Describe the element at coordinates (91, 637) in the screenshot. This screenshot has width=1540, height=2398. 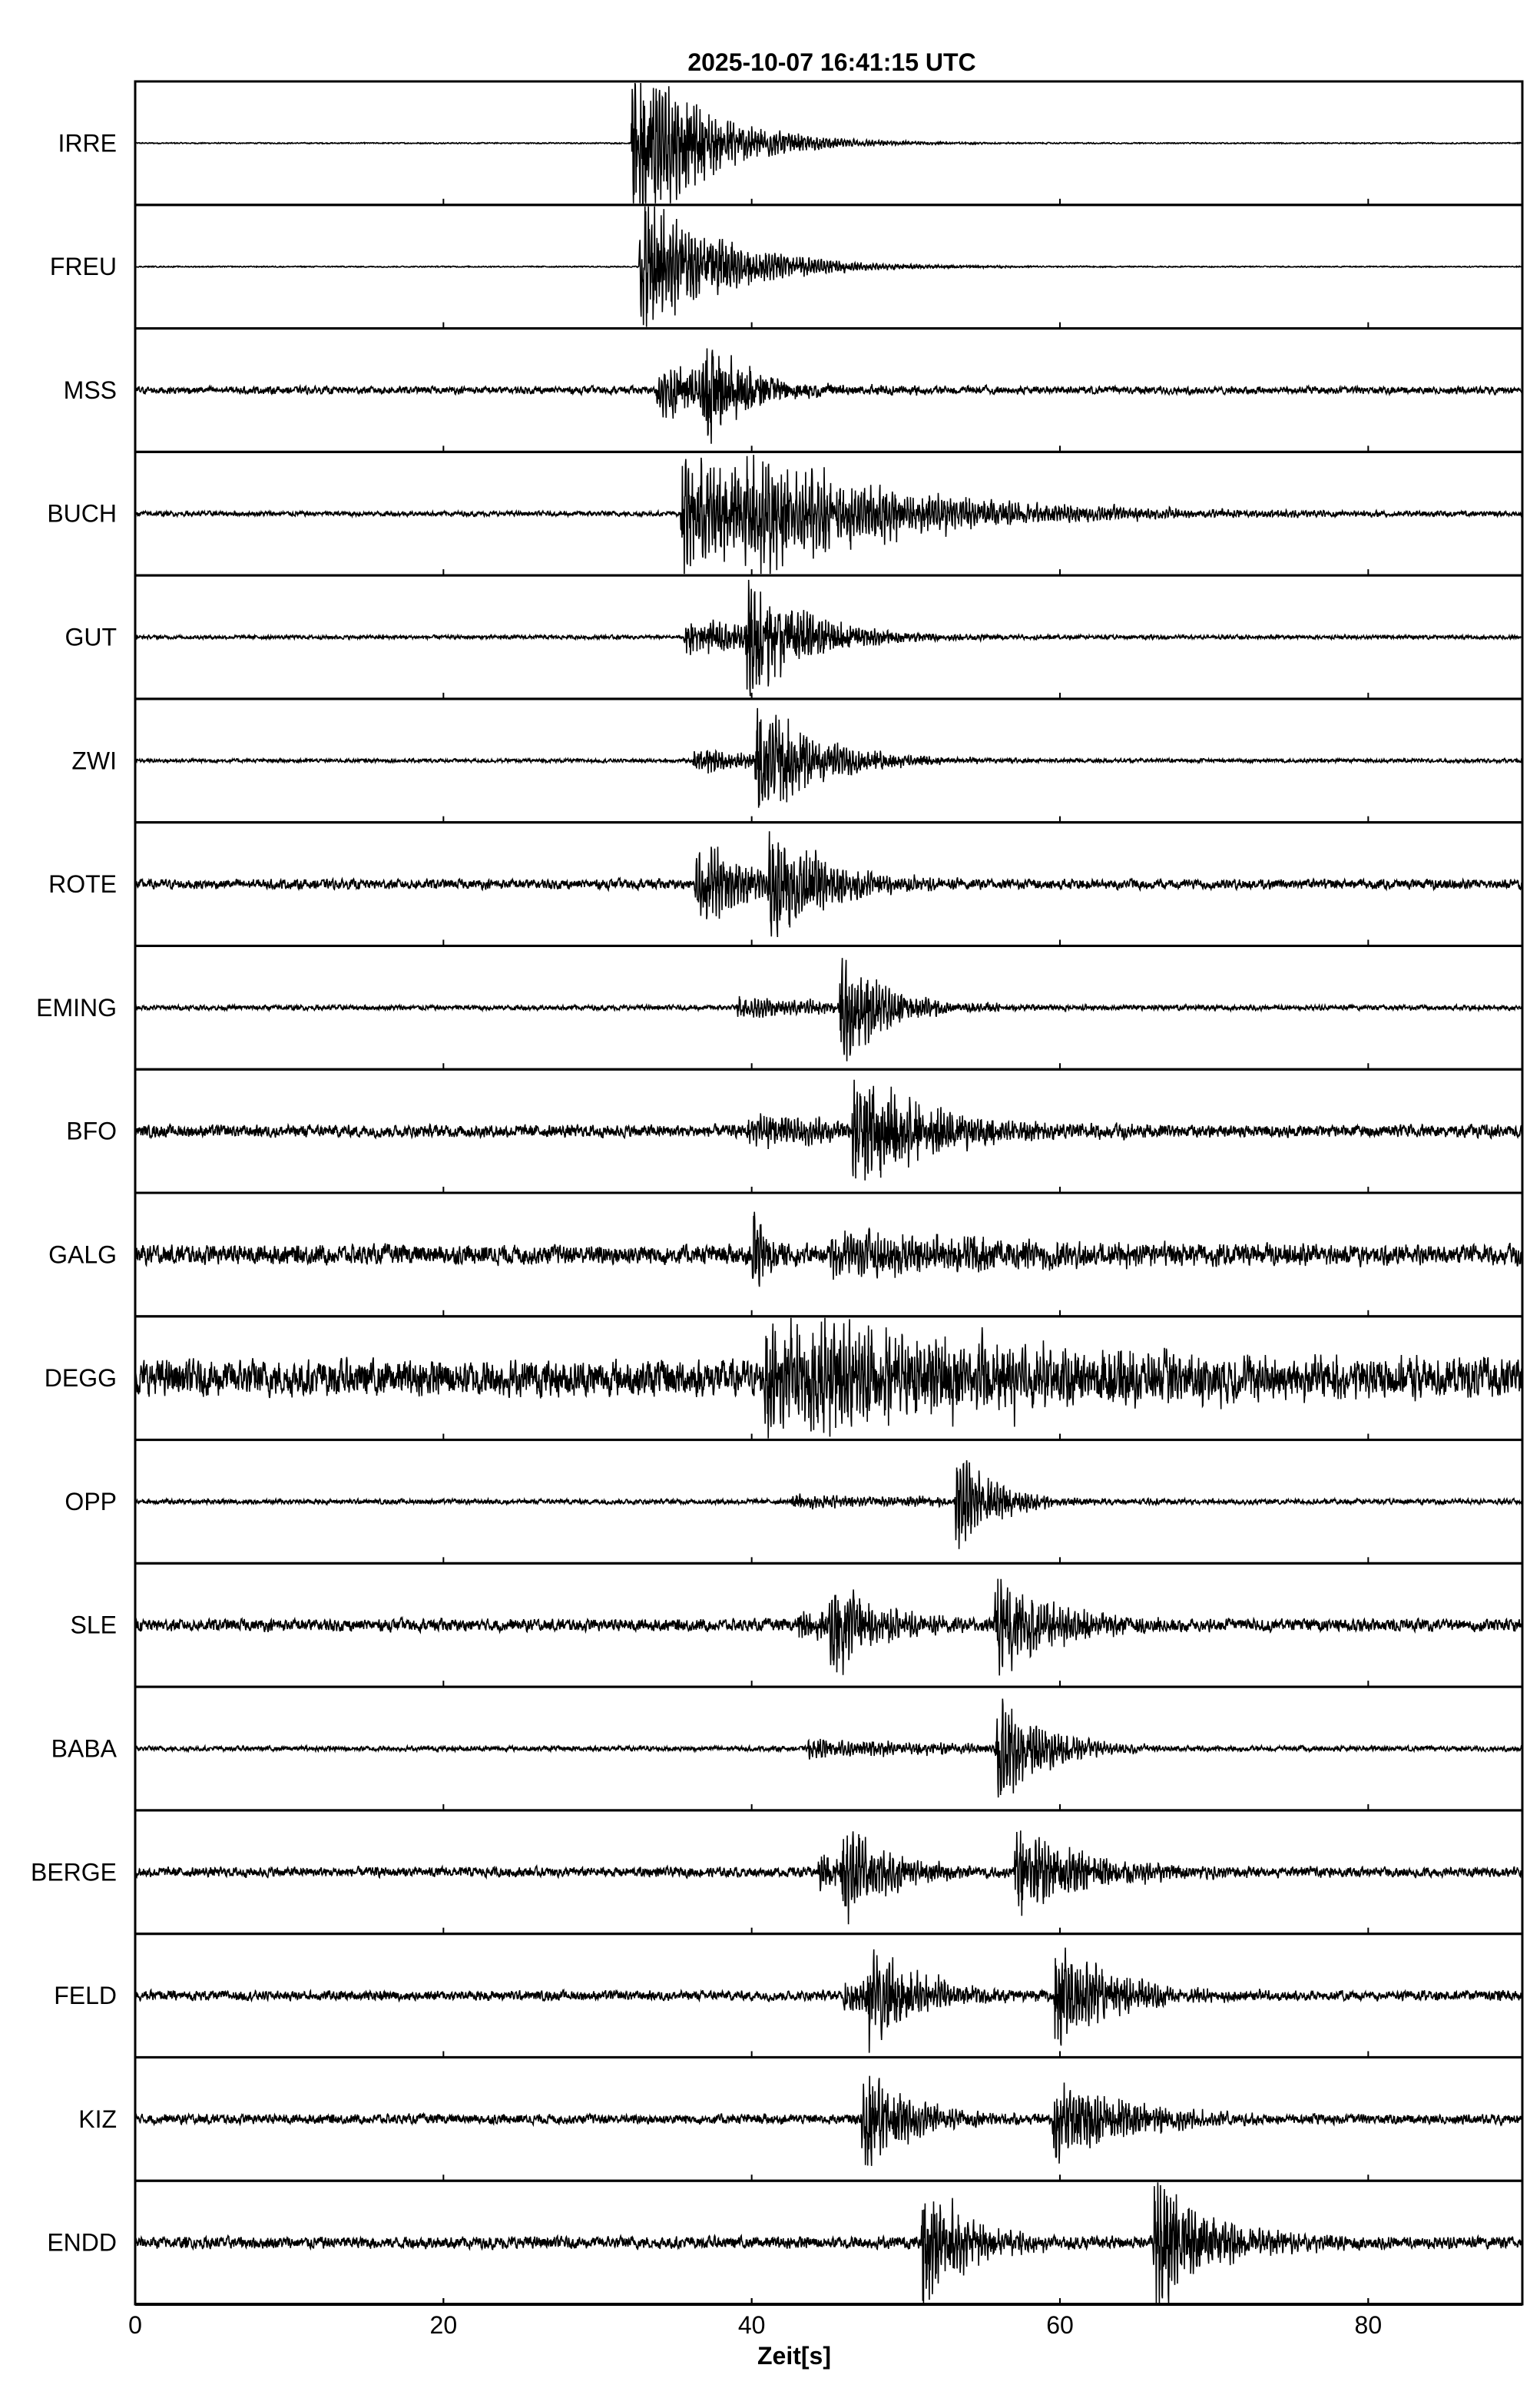
I see `station-label: GUT` at that location.